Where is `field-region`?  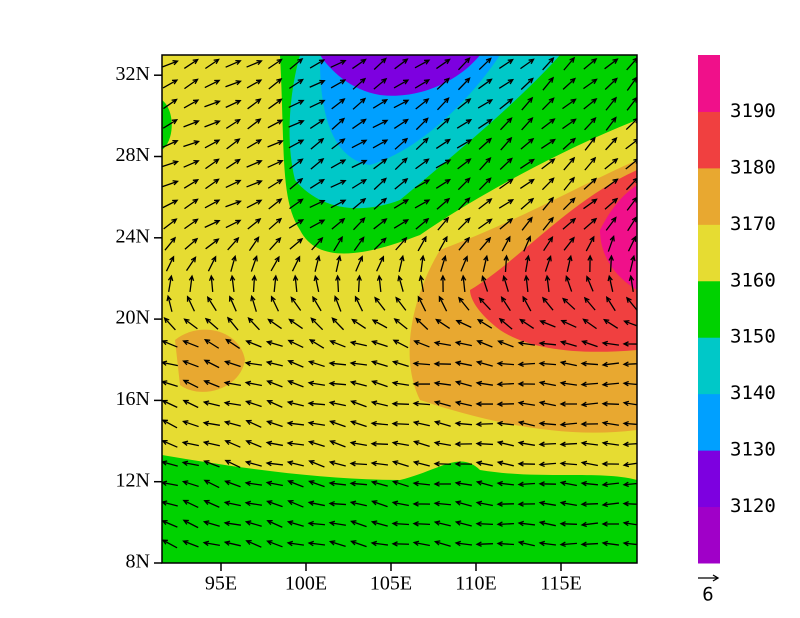
field-region is located at coordinates (553, 261).